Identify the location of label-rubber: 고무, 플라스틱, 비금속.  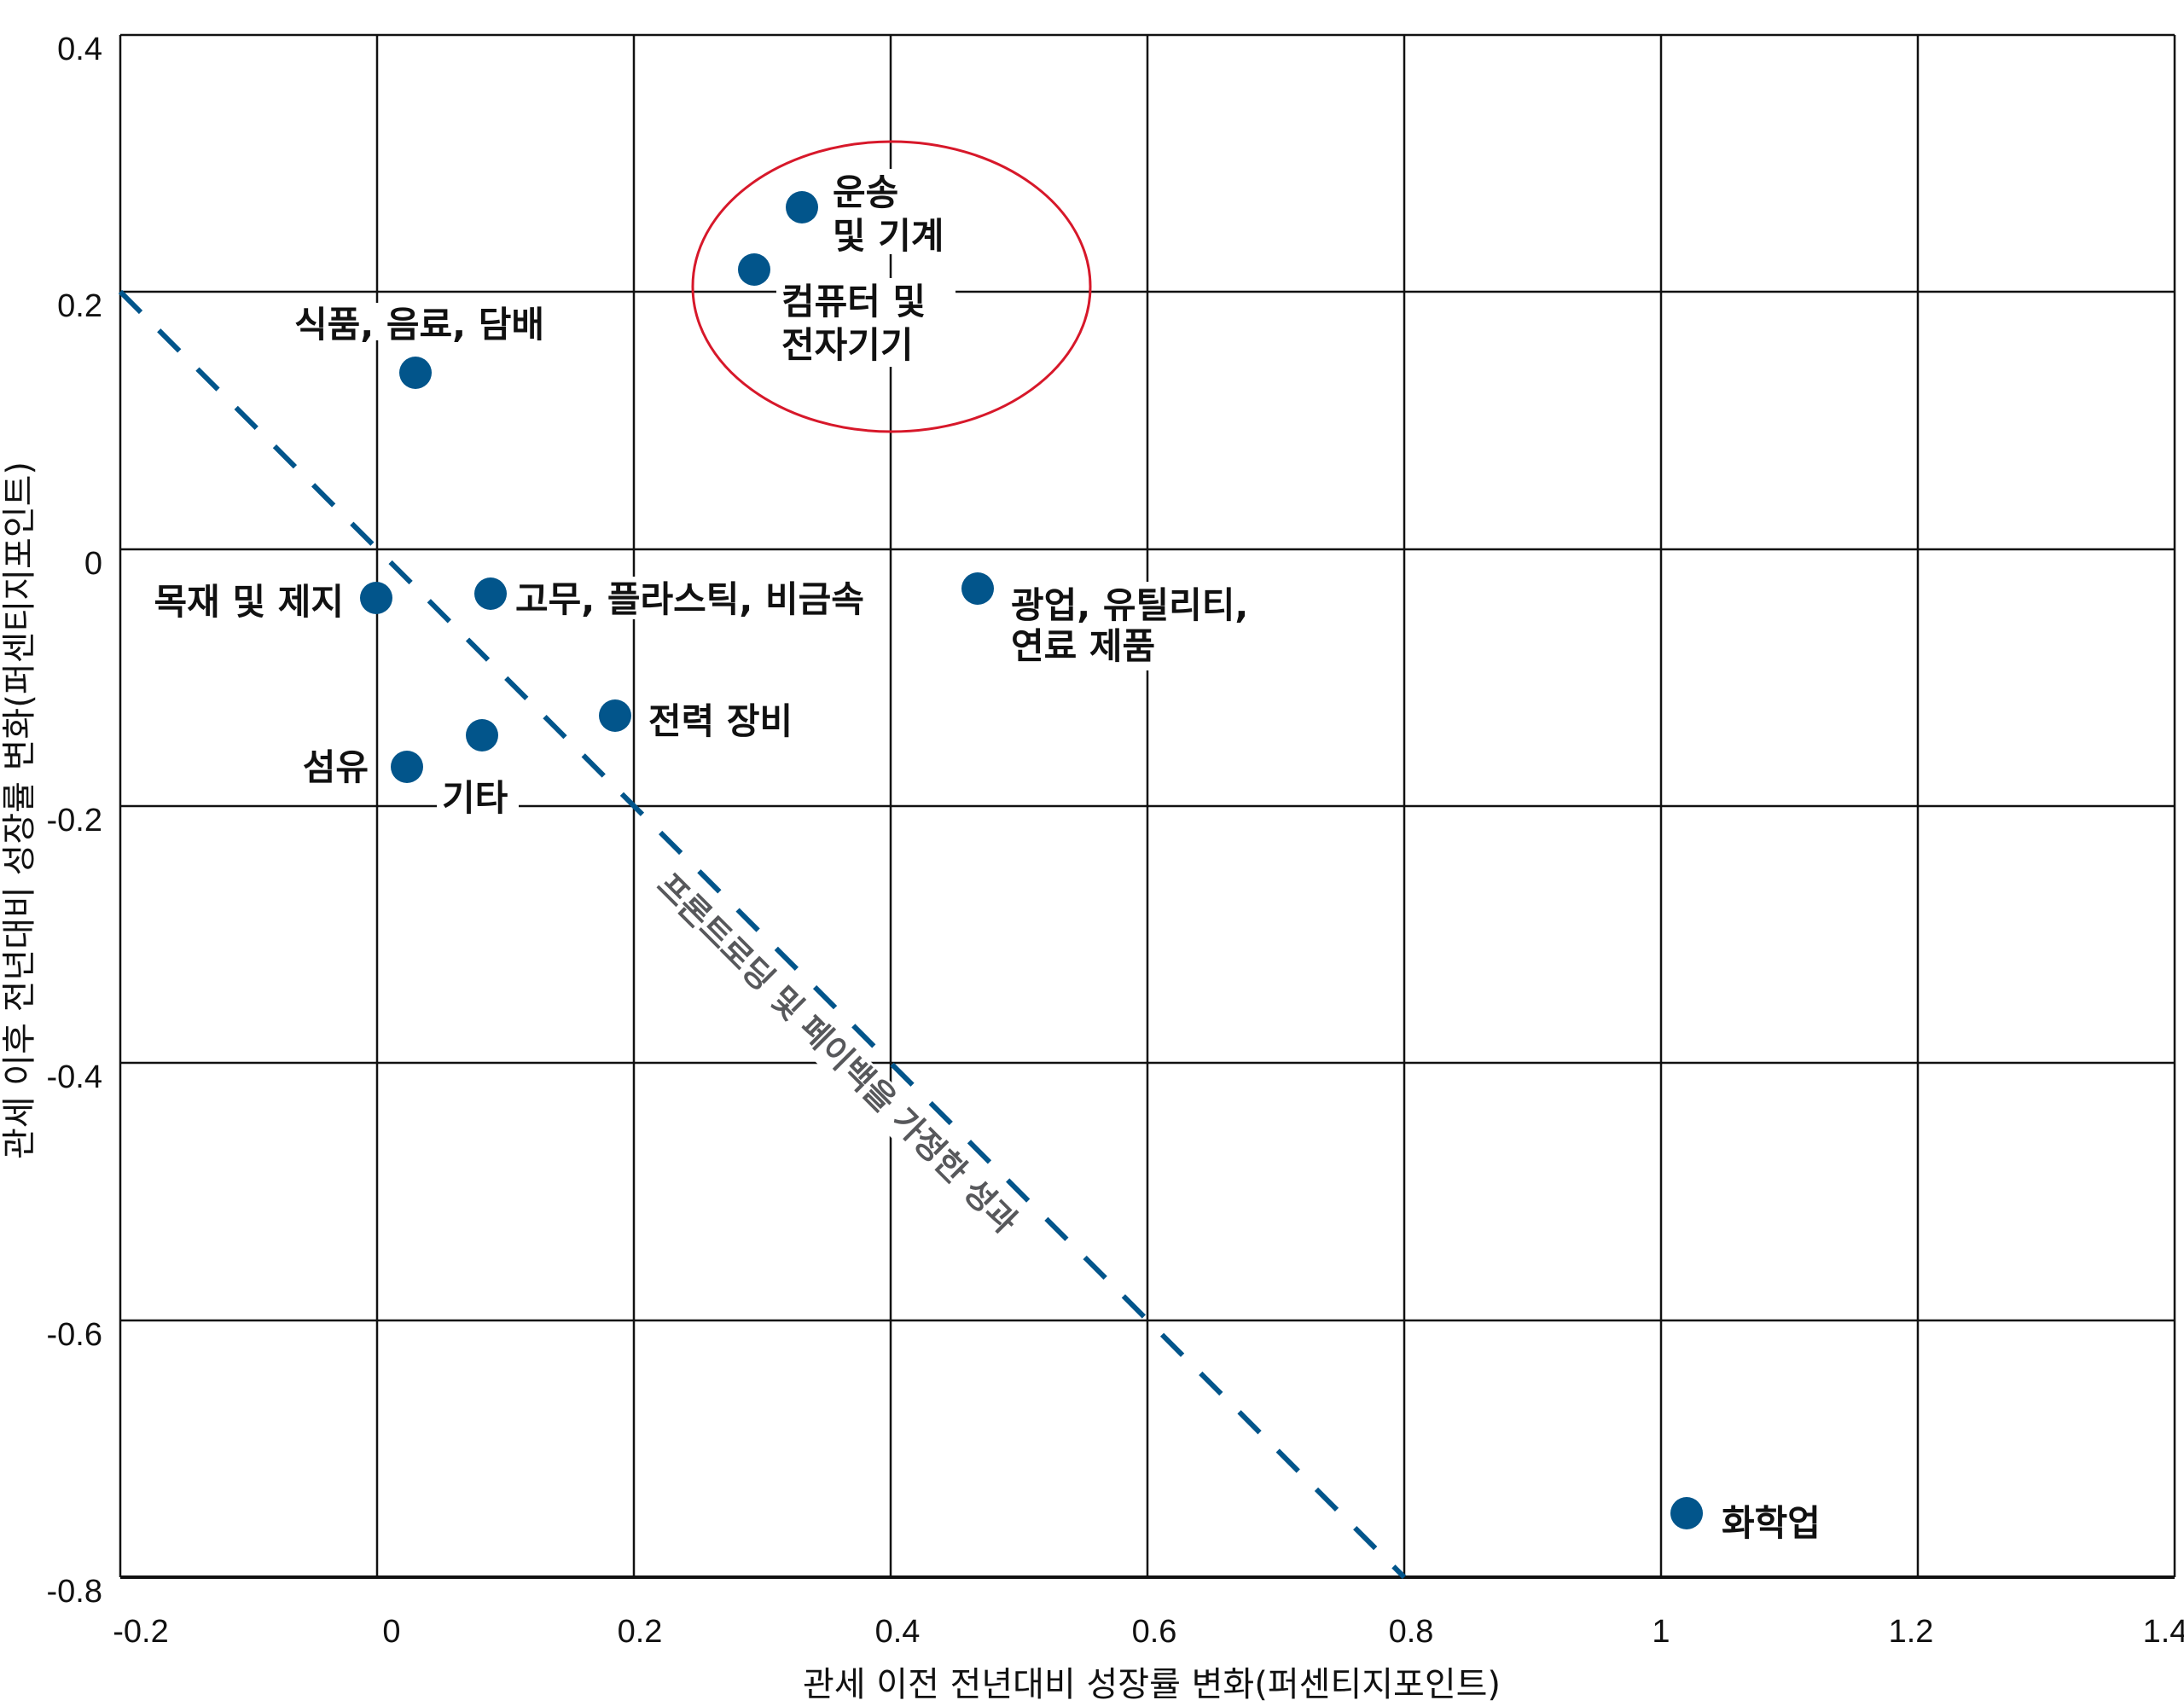
(690, 599).